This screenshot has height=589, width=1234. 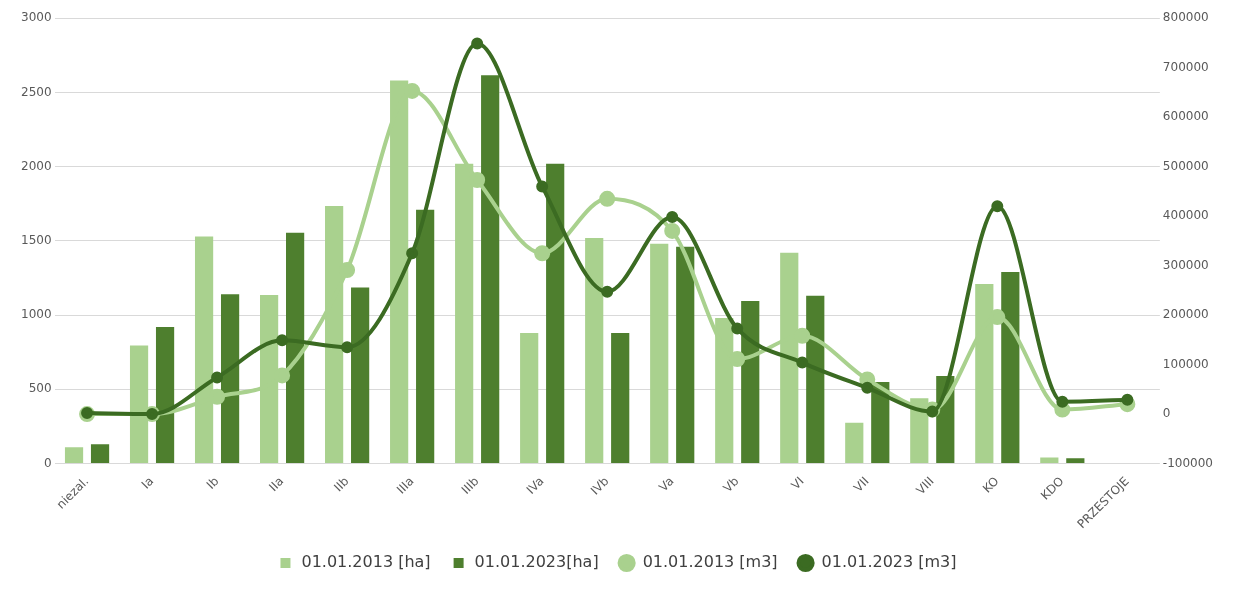 I want to click on x-tick-label: Va, so click(x=666, y=484).